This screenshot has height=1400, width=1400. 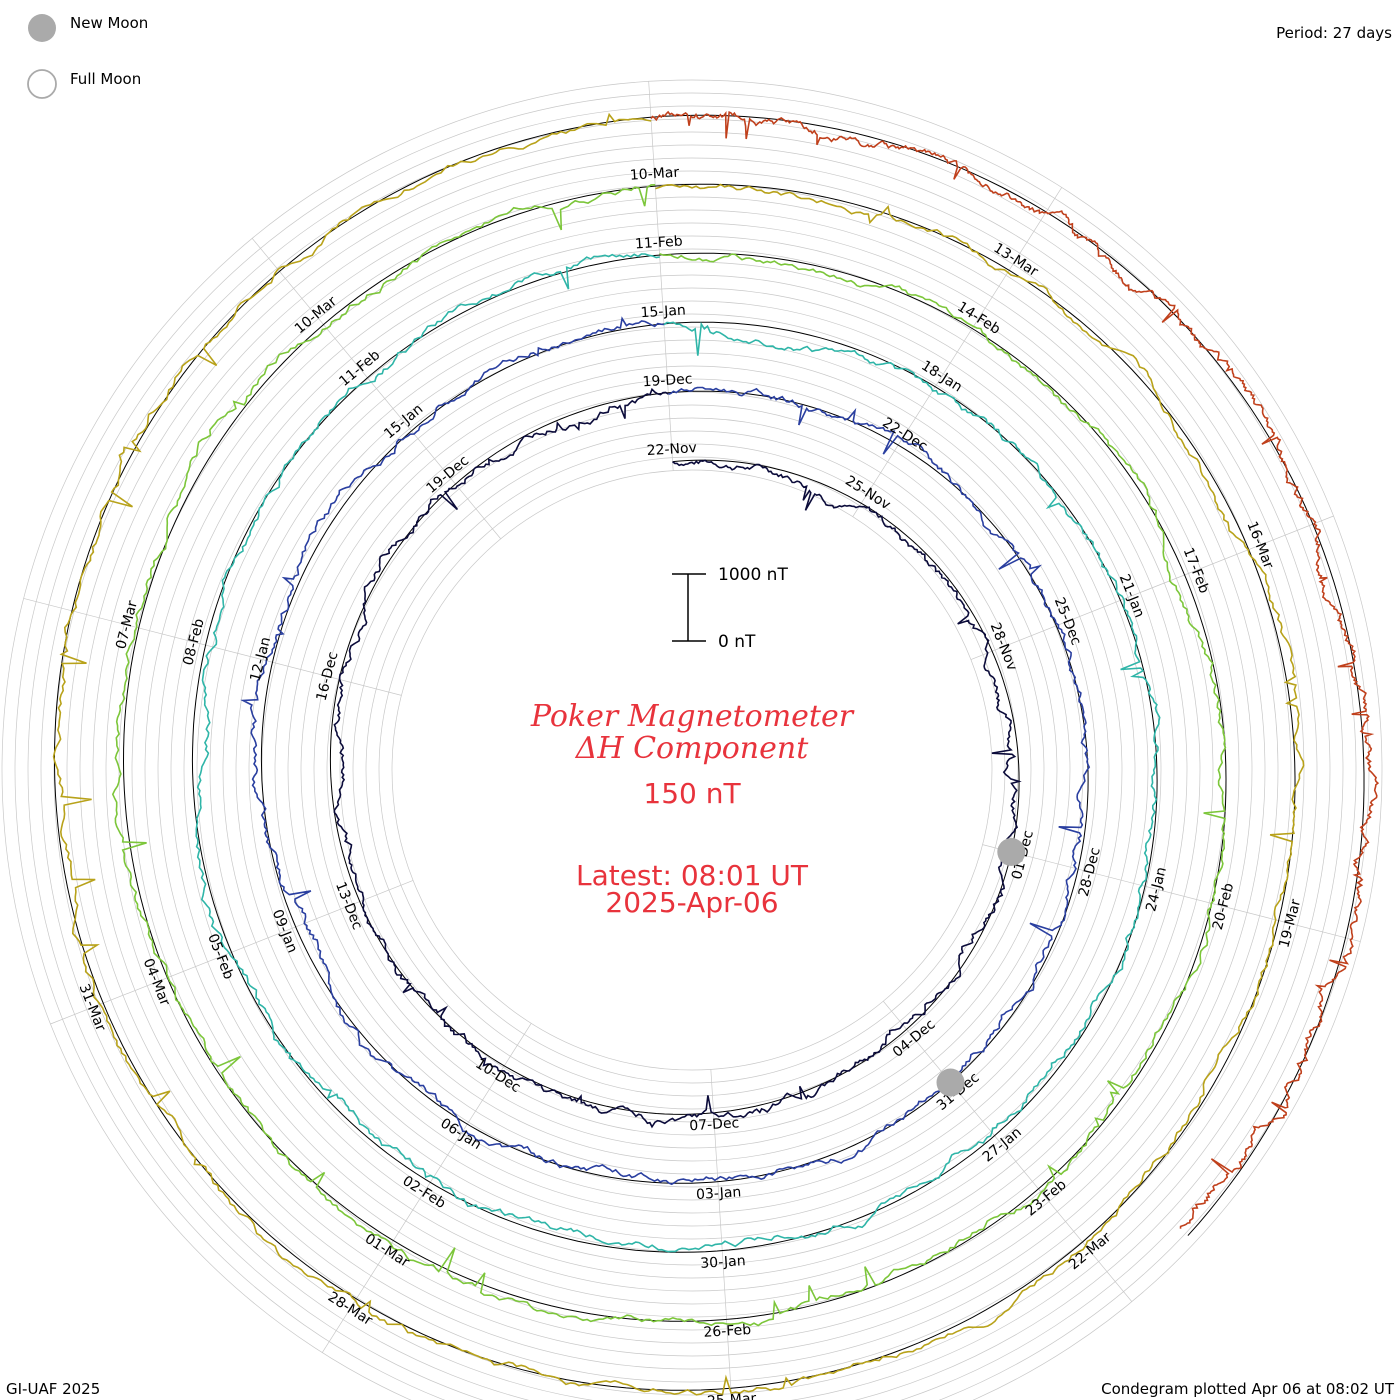 I want to click on date-label: 28-Nov, so click(x=1003, y=647).